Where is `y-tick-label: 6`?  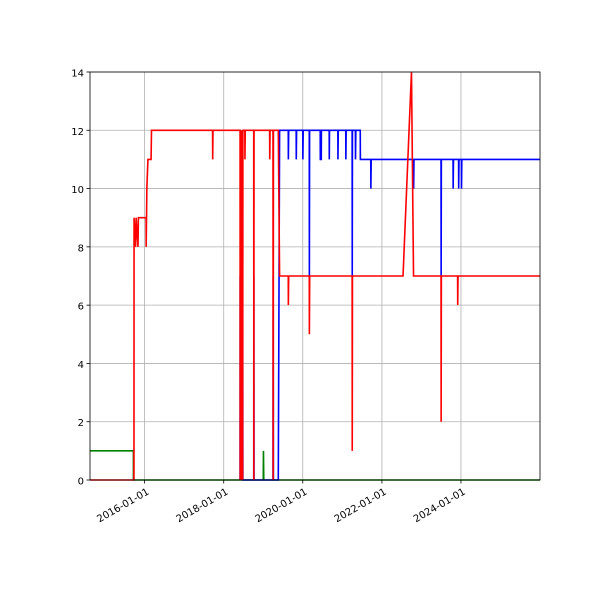
y-tick-label: 6 is located at coordinates (81, 307).